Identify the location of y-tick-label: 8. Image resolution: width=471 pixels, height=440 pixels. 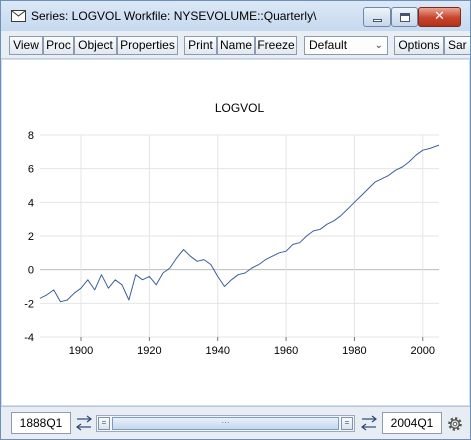
(31, 136).